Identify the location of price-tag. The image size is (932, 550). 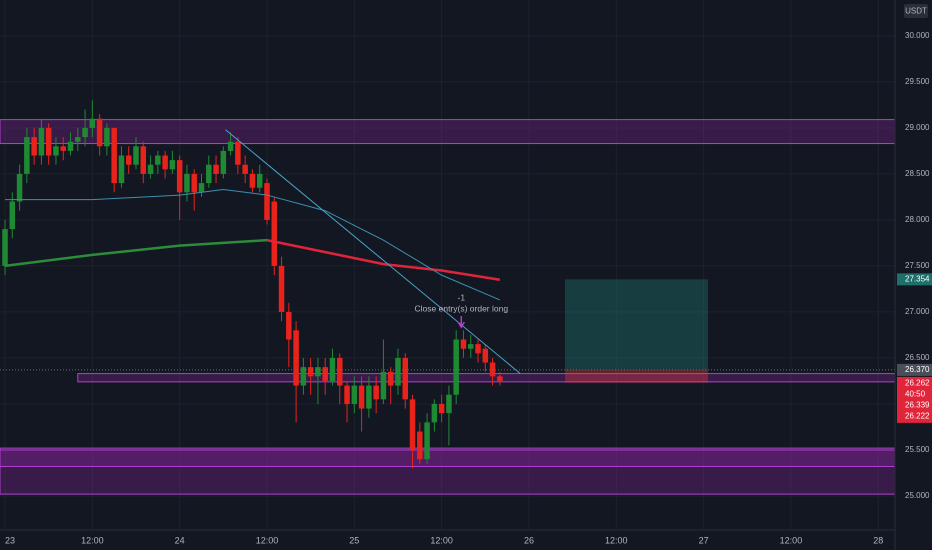
(914, 279).